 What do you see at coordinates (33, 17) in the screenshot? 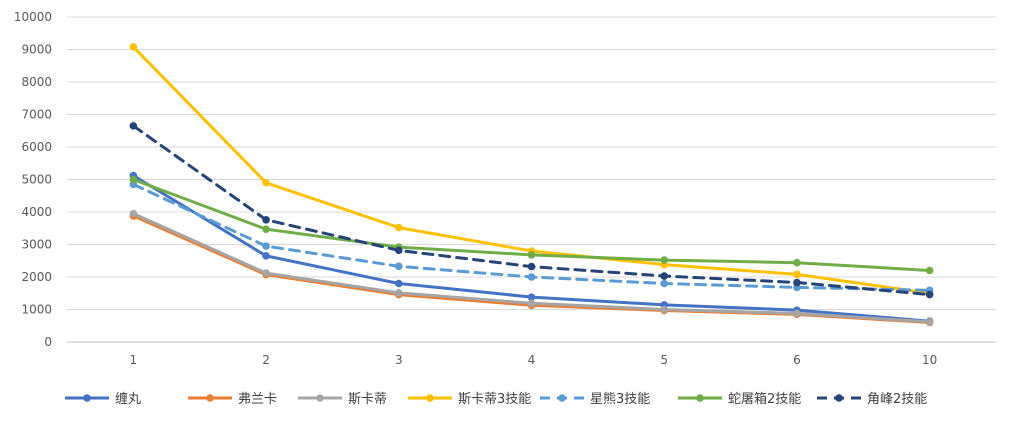
I see `y-tick-label: 10000` at bounding box center [33, 17].